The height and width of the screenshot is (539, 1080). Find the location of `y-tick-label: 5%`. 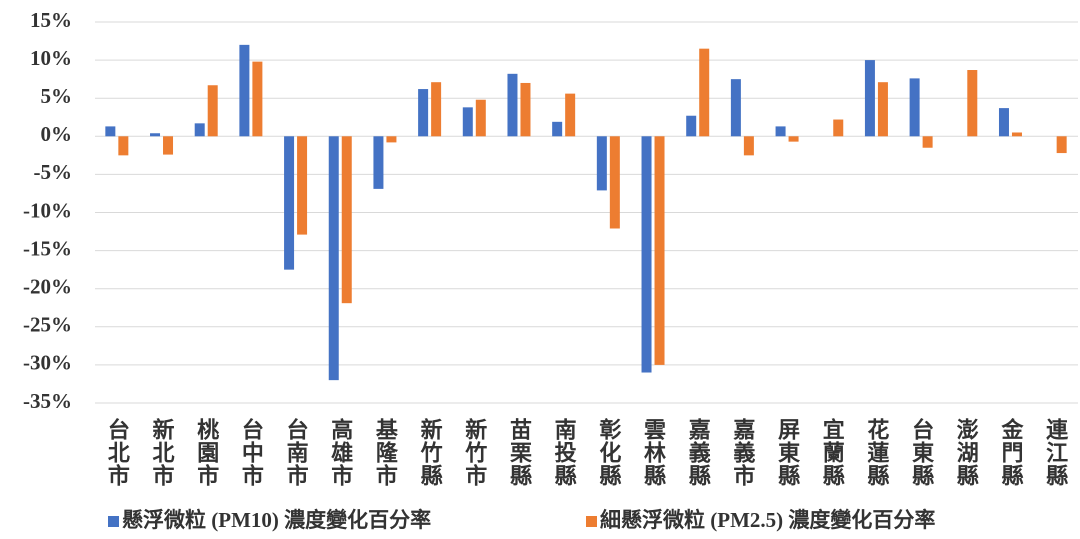

y-tick-label: 5% is located at coordinates (57, 96).